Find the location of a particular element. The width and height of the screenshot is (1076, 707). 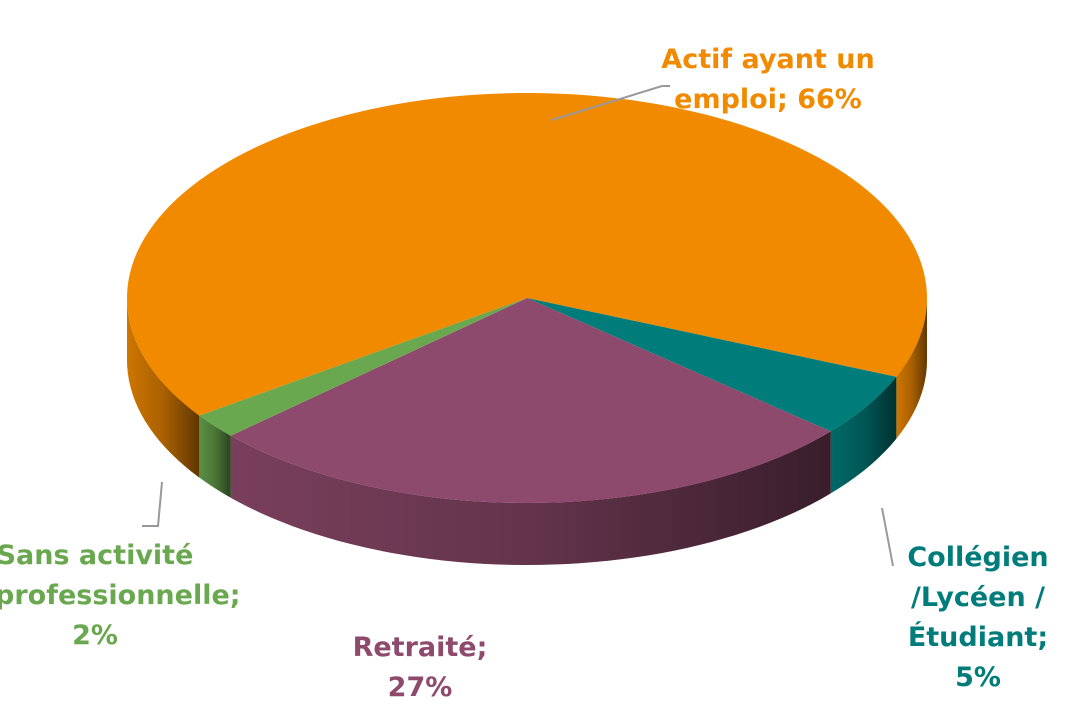

label-category: Retraité is located at coordinates (414, 647).